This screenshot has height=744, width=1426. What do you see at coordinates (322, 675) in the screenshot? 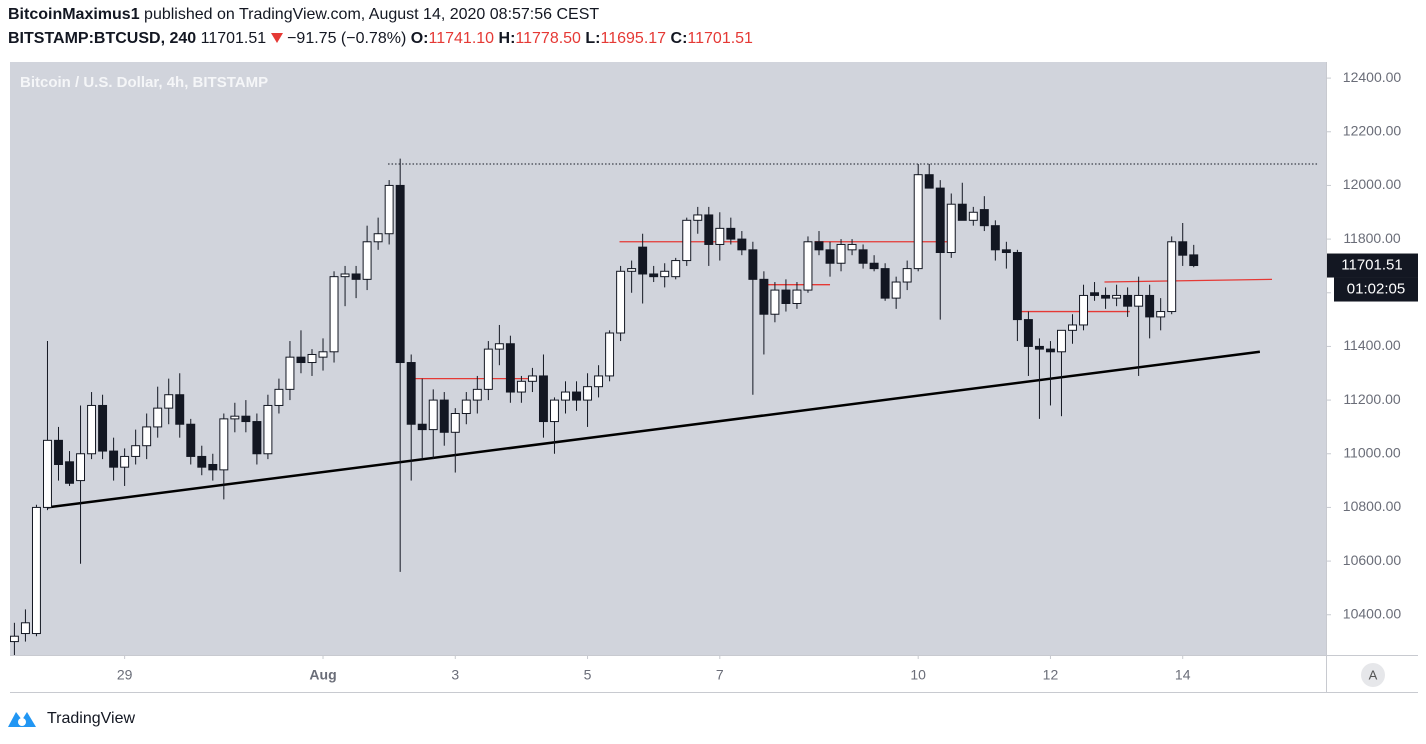
I see `x-tick-label: Aug` at bounding box center [322, 675].